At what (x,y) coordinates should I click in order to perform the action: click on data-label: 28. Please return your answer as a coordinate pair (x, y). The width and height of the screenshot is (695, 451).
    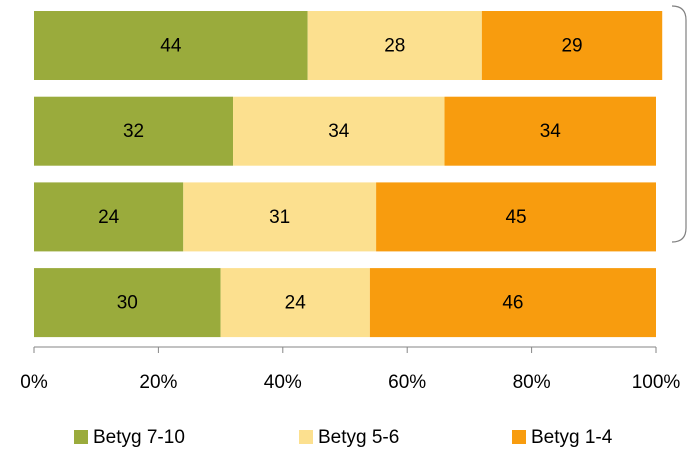
    Looking at the image, I should click on (394, 46).